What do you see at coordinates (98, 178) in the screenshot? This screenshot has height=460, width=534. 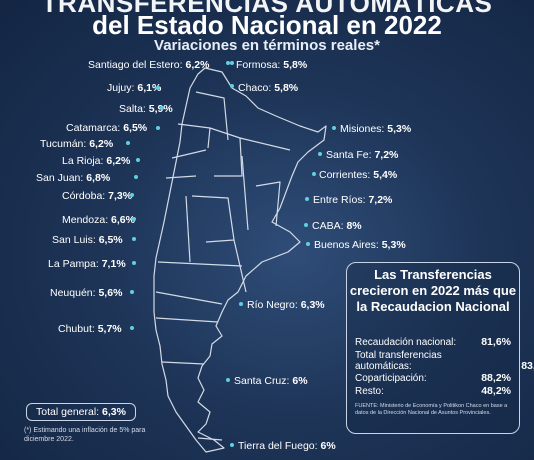 I see `province-value: 6,8%` at bounding box center [98, 178].